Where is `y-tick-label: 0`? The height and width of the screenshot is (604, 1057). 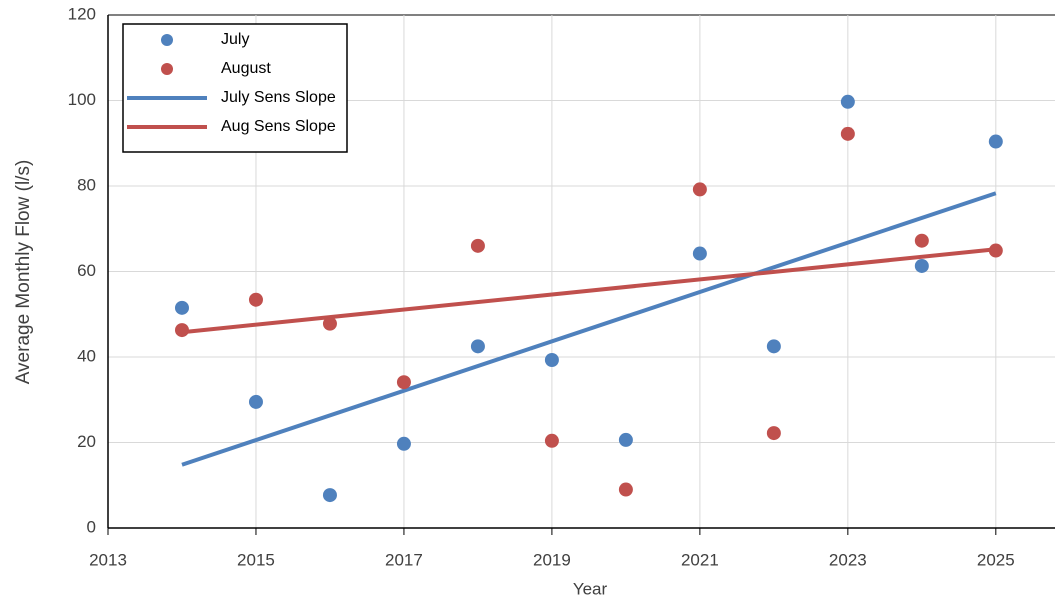 y-tick-label: 0 is located at coordinates (91, 526).